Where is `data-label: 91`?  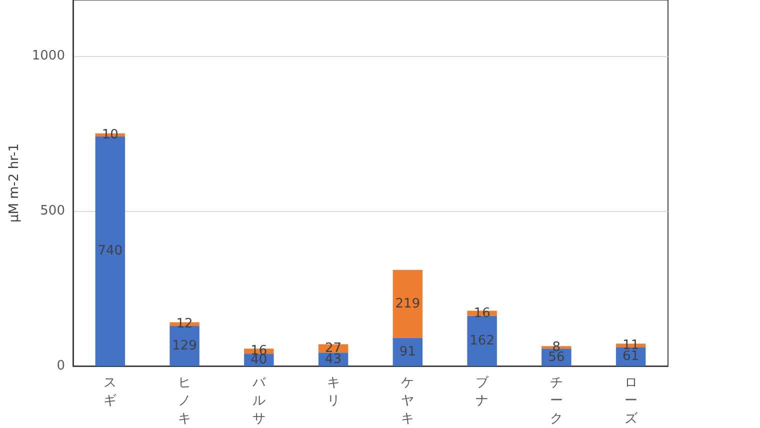 data-label: 91 is located at coordinates (407, 352).